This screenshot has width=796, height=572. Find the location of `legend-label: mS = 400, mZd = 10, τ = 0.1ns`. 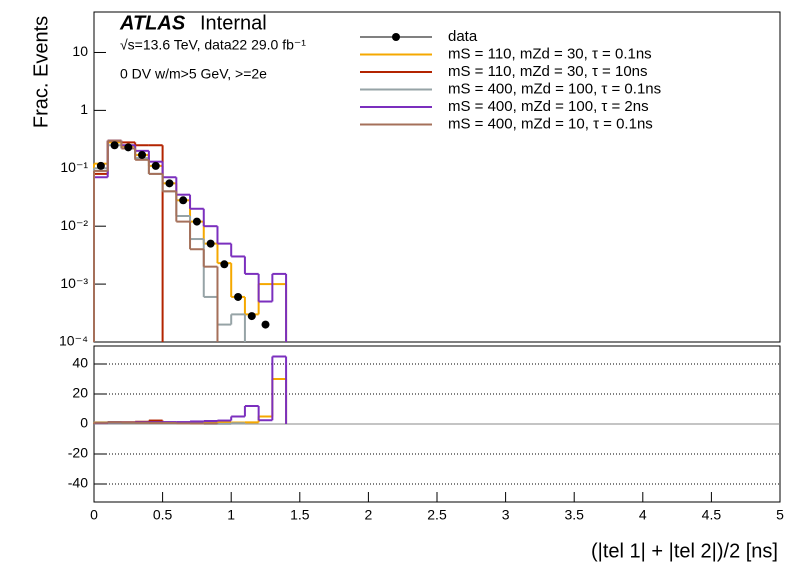

legend-label: mS = 400, mZd = 10, τ = 0.1ns is located at coordinates (550, 123).